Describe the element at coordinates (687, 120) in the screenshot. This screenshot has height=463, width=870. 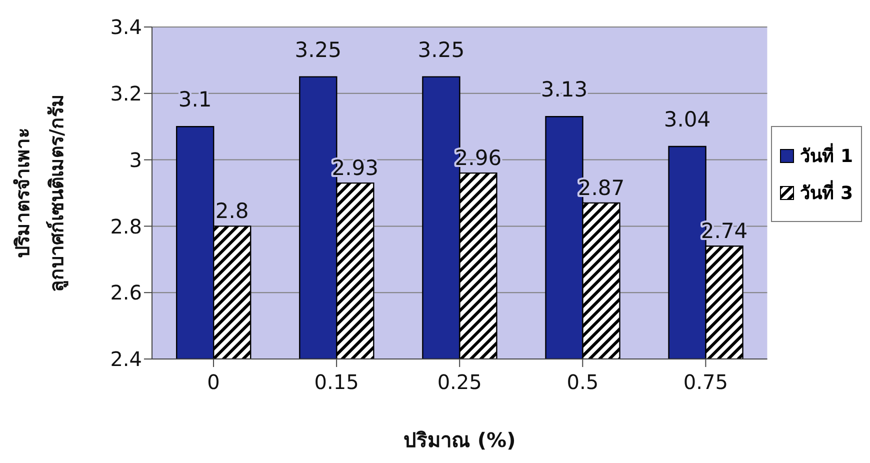
I see `data-label: 3.04` at that location.